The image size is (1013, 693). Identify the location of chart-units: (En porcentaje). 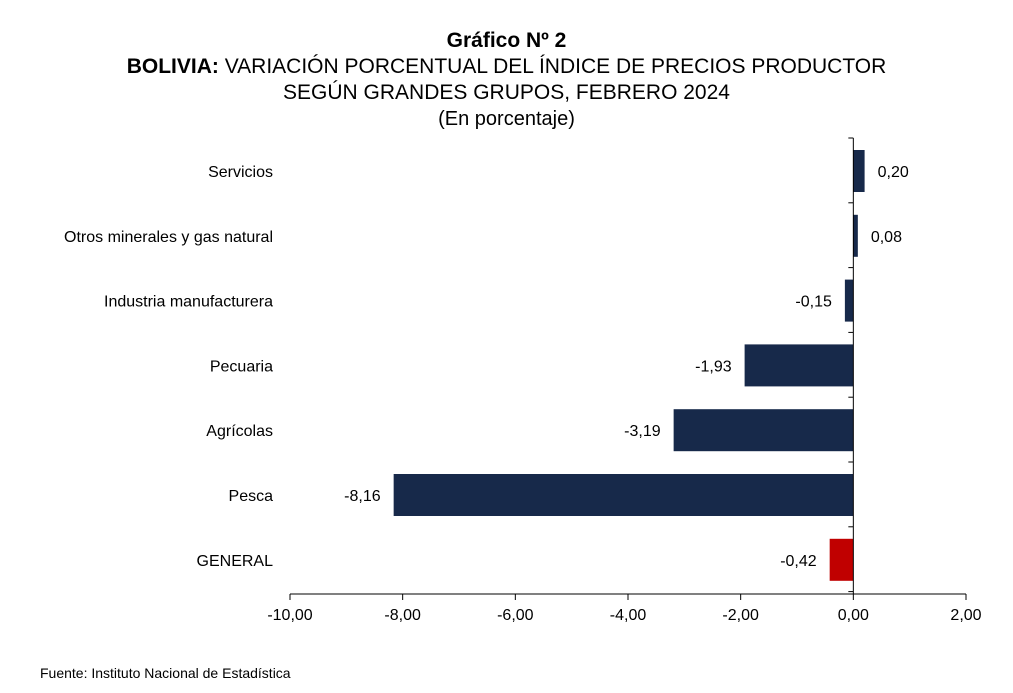
(506, 119).